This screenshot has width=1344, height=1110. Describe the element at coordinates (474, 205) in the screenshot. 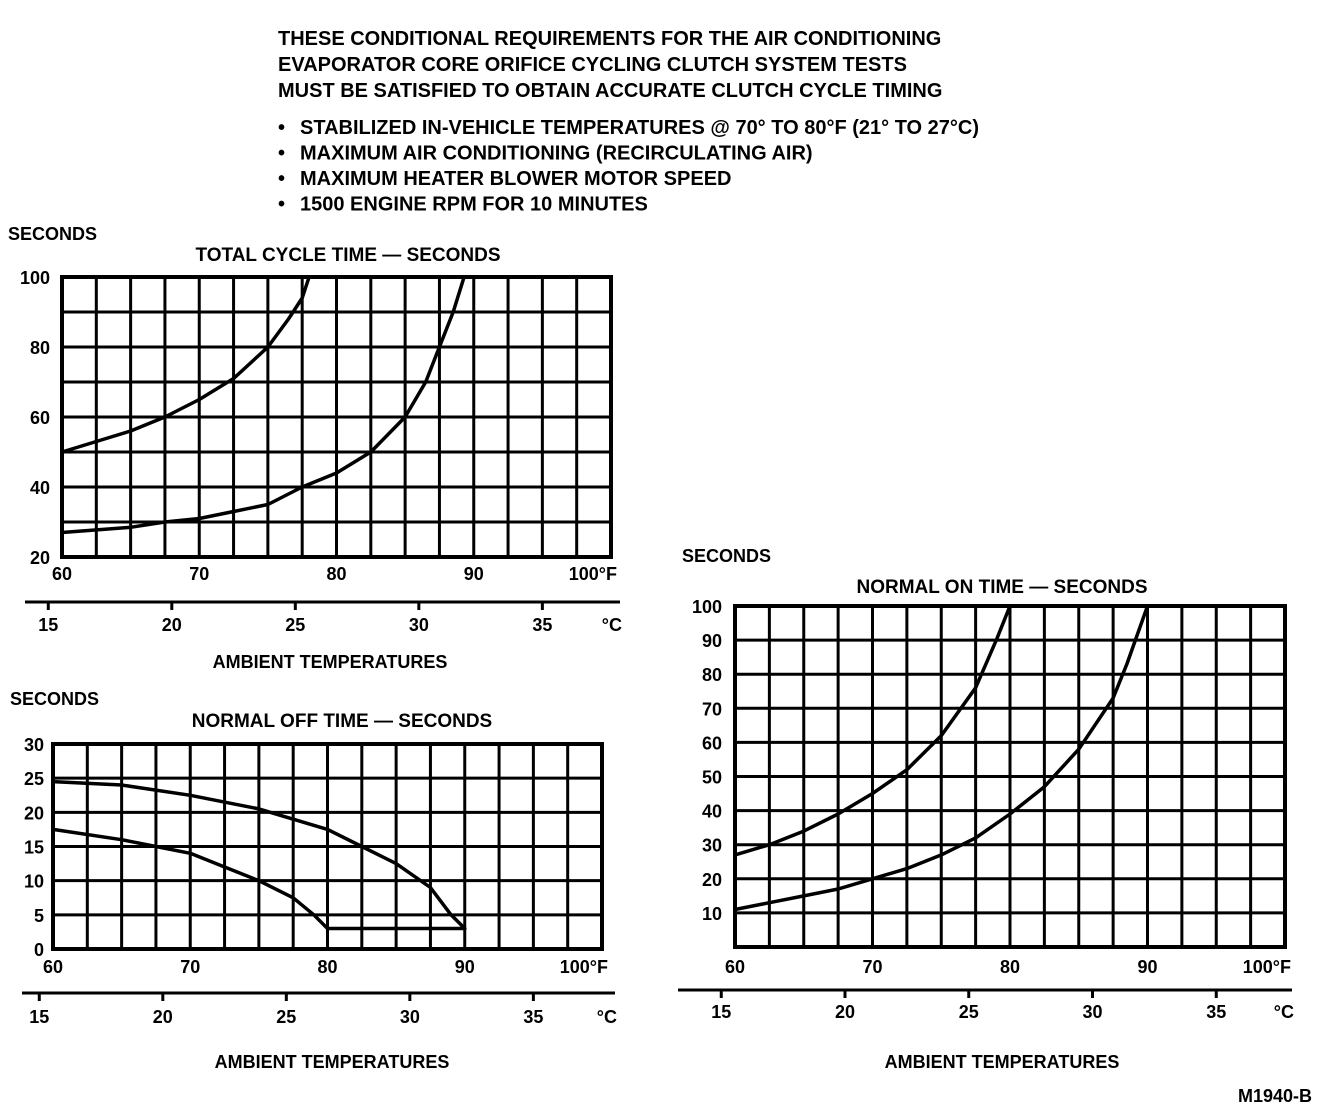

I see `requirement-item: 1500 ENGINE RPM FOR 10 MINUTES` at that location.